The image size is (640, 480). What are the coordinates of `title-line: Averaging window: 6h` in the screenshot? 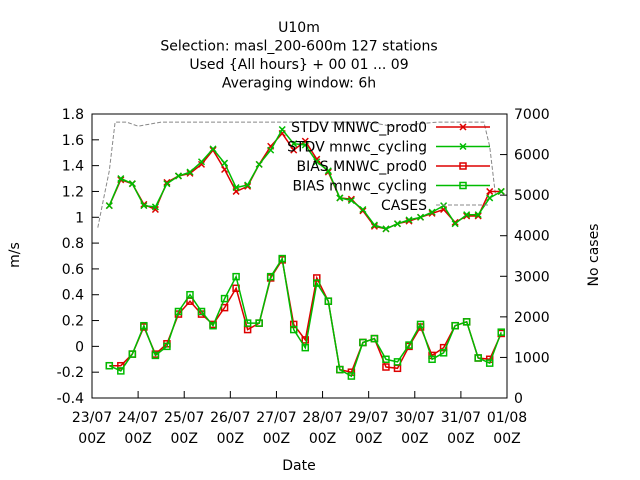 It's located at (299, 84).